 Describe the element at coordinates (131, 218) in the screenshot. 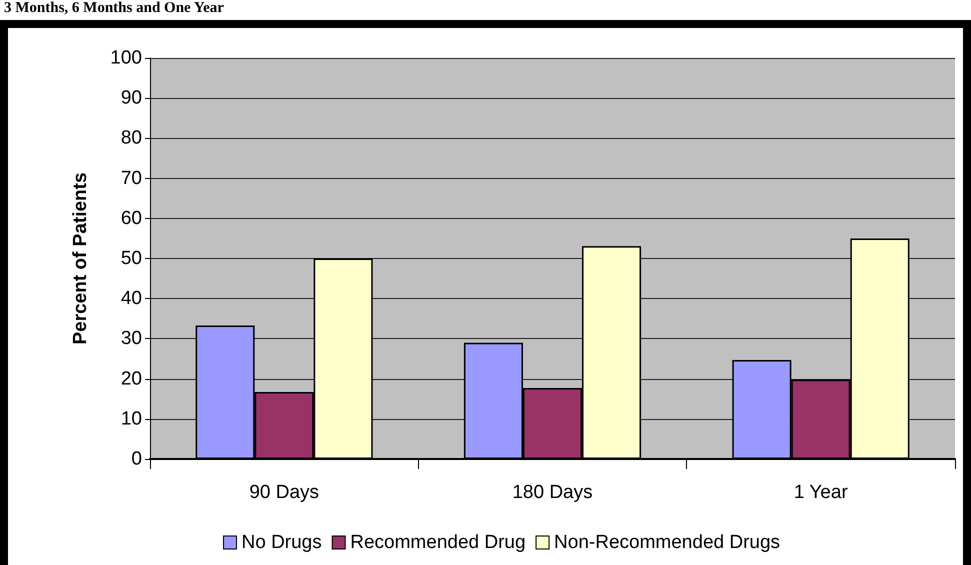

I see `y-tick-label: 60` at that location.